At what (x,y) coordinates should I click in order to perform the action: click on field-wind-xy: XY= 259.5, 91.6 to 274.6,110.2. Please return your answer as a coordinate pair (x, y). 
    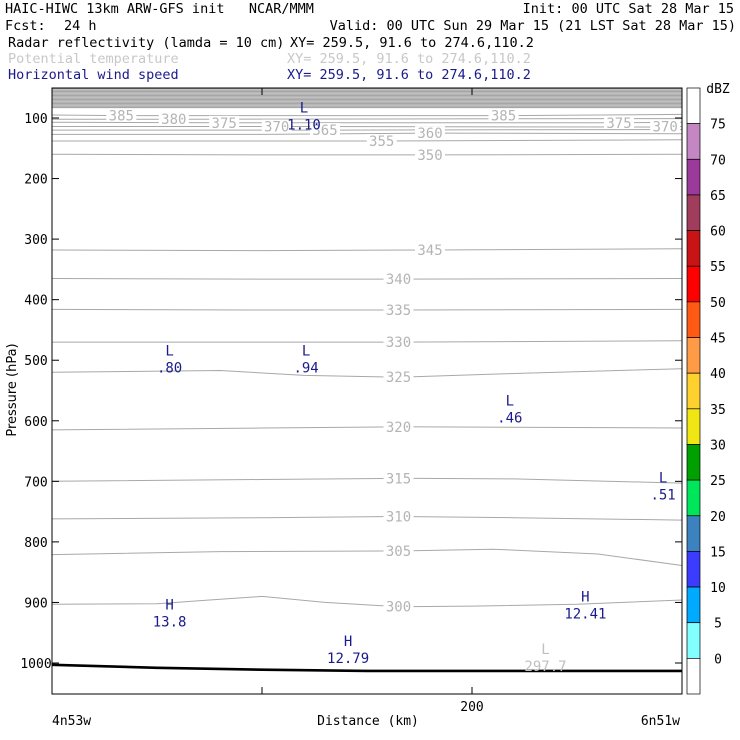
    Looking at the image, I should click on (409, 75).